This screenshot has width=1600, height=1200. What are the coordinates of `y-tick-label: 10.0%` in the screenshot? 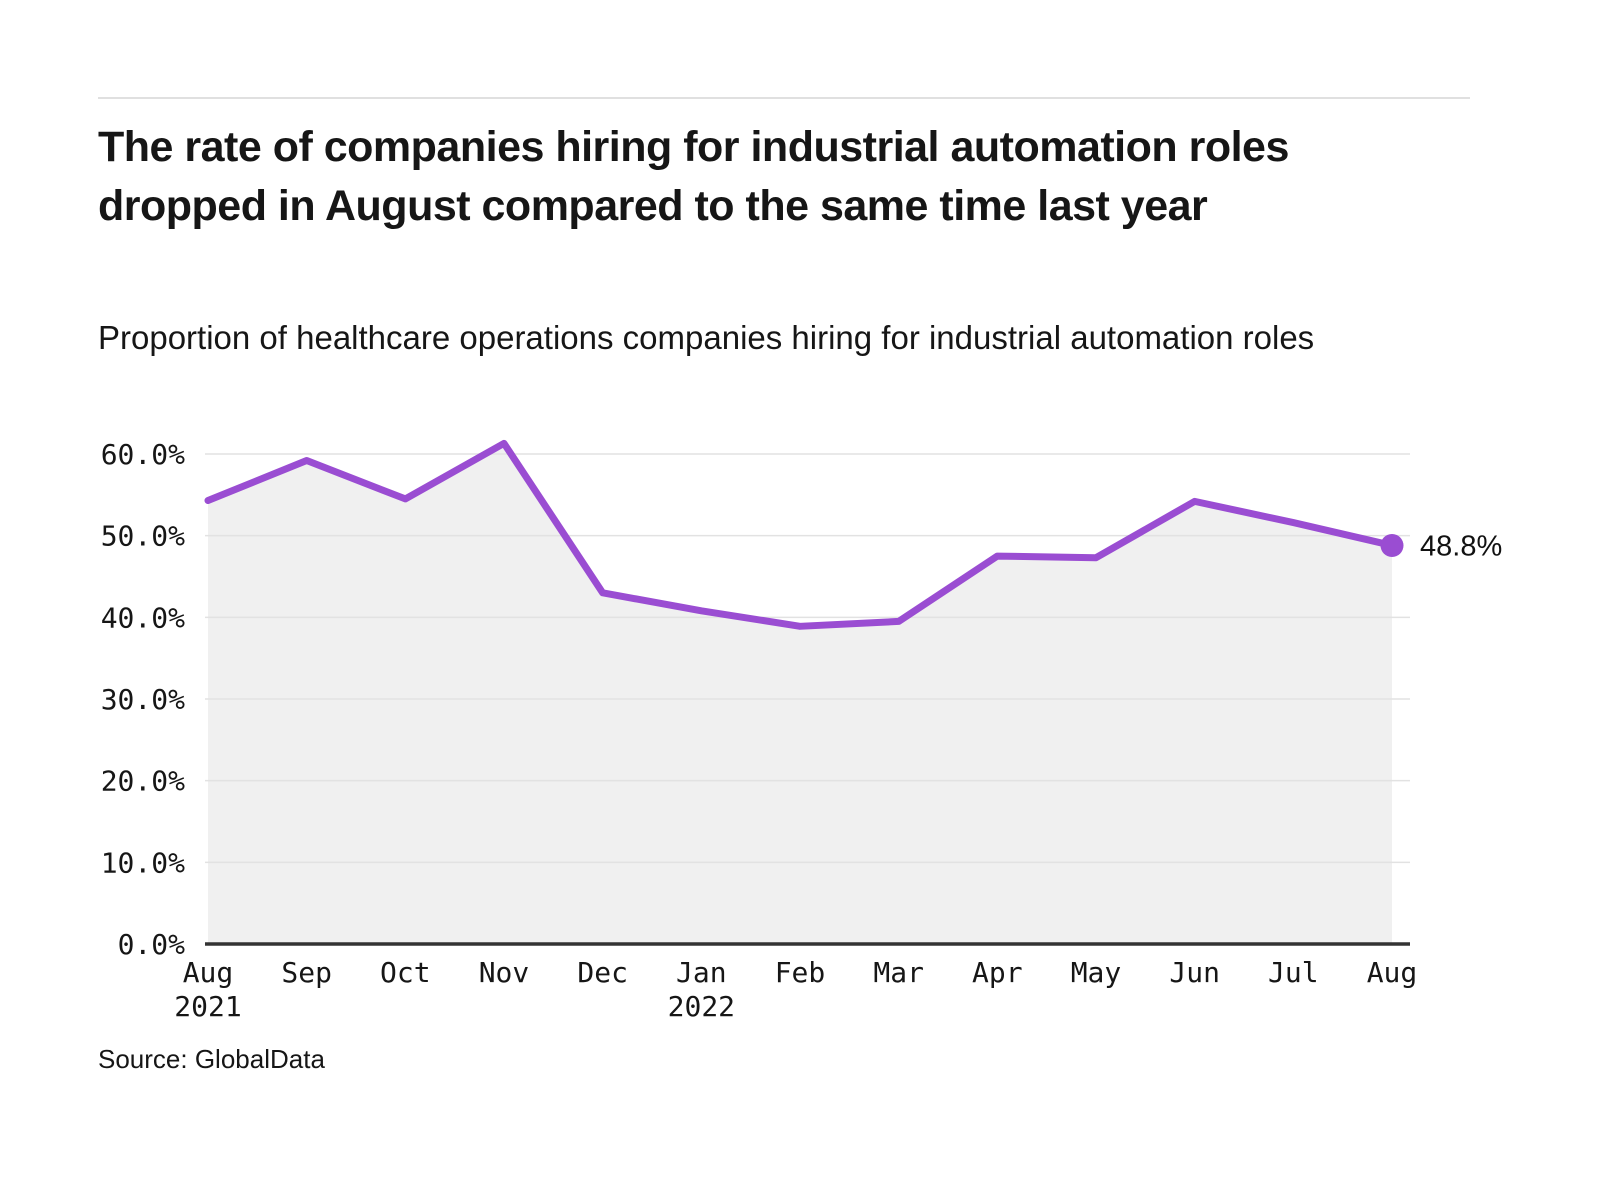 It's located at (143, 862).